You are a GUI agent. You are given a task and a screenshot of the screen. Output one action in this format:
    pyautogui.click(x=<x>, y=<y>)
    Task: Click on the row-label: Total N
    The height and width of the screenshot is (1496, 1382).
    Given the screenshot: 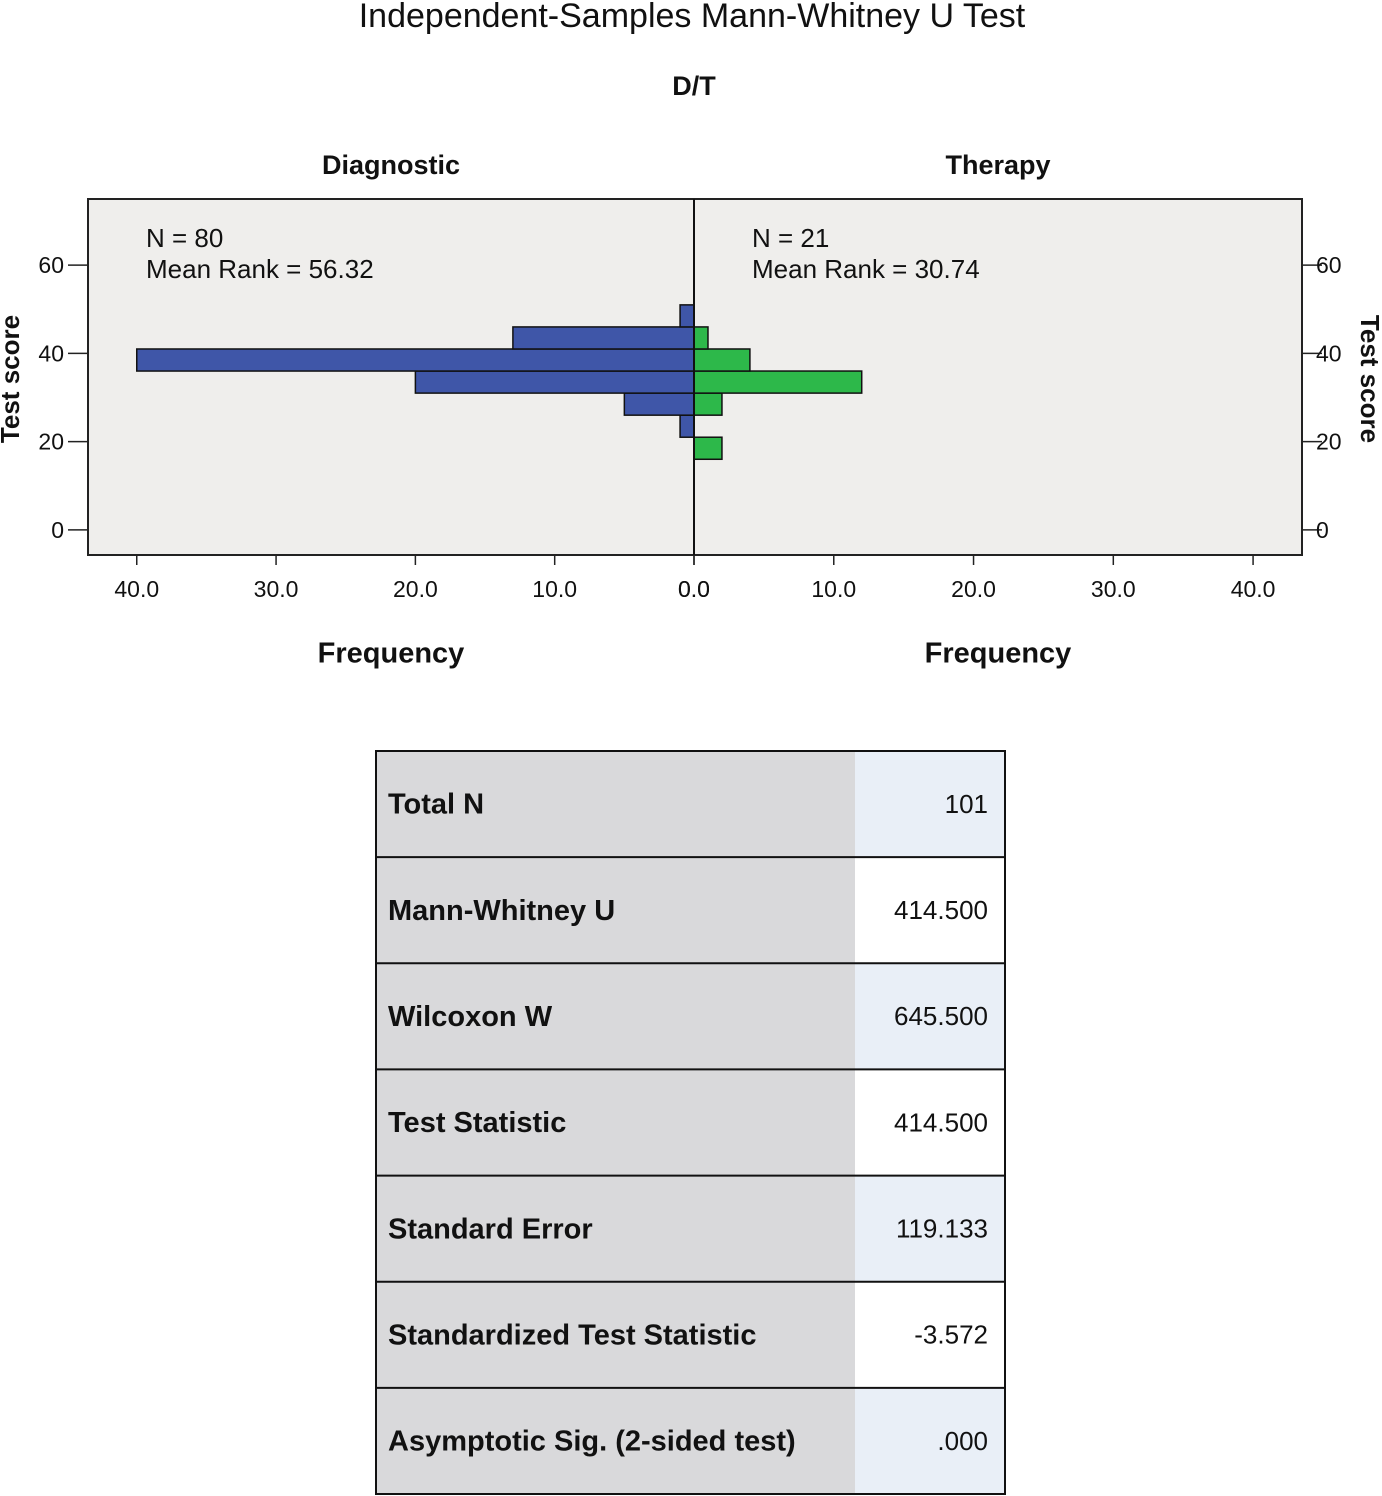 What is the action you would take?
    pyautogui.click(x=436, y=805)
    